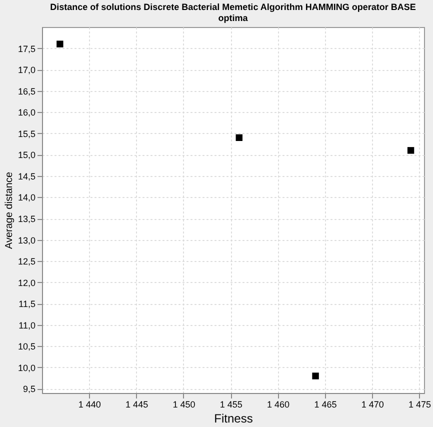 This screenshot has height=427, width=433. Describe the element at coordinates (27, 240) in the screenshot. I see `y-tick-label: 13,0` at that location.